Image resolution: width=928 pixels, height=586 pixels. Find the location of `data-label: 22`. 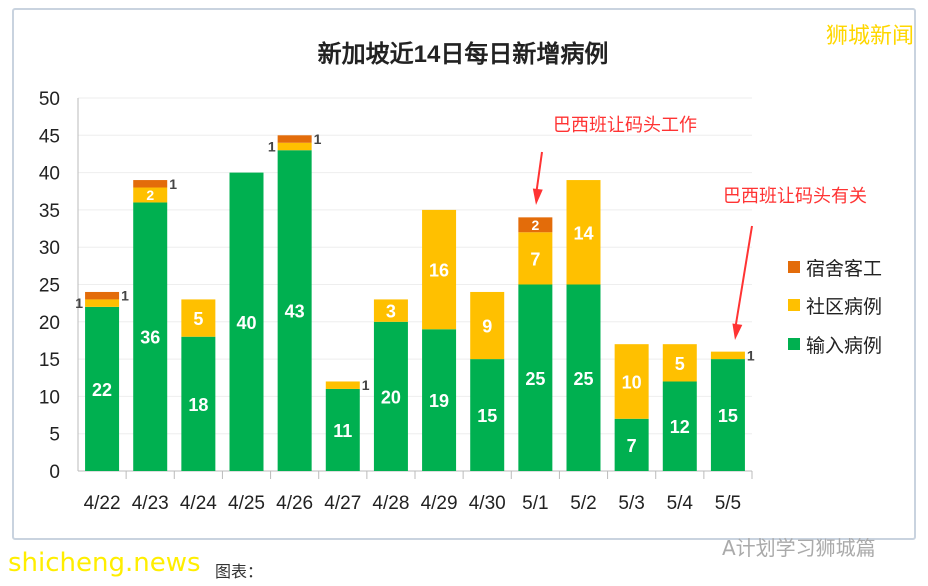

data-label: 22 is located at coordinates (102, 390).